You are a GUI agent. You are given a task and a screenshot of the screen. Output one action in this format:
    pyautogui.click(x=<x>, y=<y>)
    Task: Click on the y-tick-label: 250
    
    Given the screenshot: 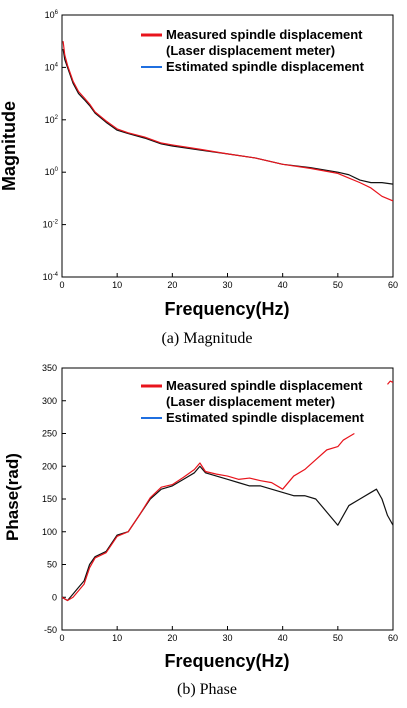 What is the action you would take?
    pyautogui.click(x=49, y=434)
    